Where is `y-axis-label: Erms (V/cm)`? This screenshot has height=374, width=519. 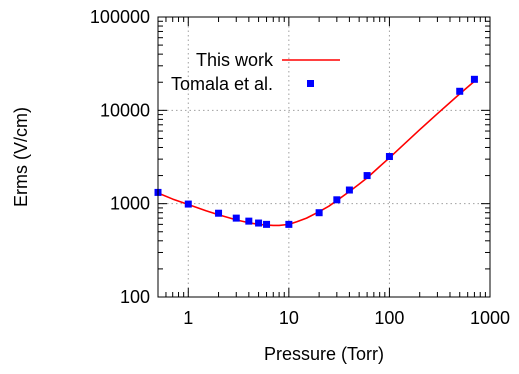 y-axis-label: Erms (V/cm) is located at coordinates (21, 157).